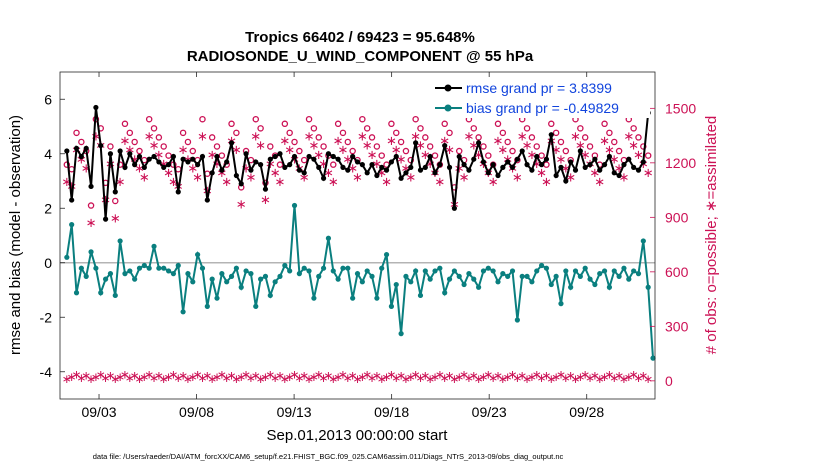  Describe the element at coordinates (48, 154) in the screenshot. I see `left-tick-label: 4` at that location.